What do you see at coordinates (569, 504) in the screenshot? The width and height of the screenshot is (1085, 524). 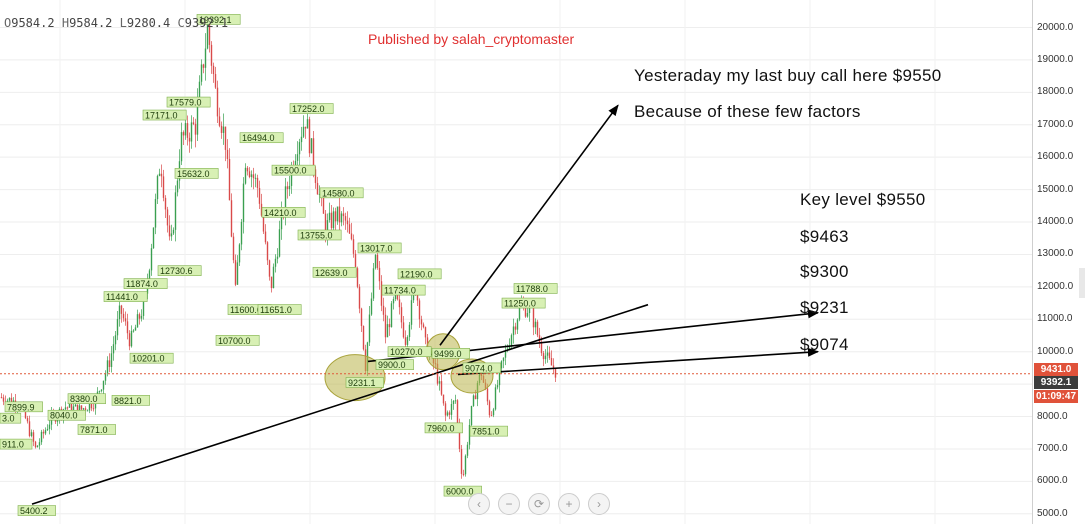 I see `zoom-in-button: +` at bounding box center [569, 504].